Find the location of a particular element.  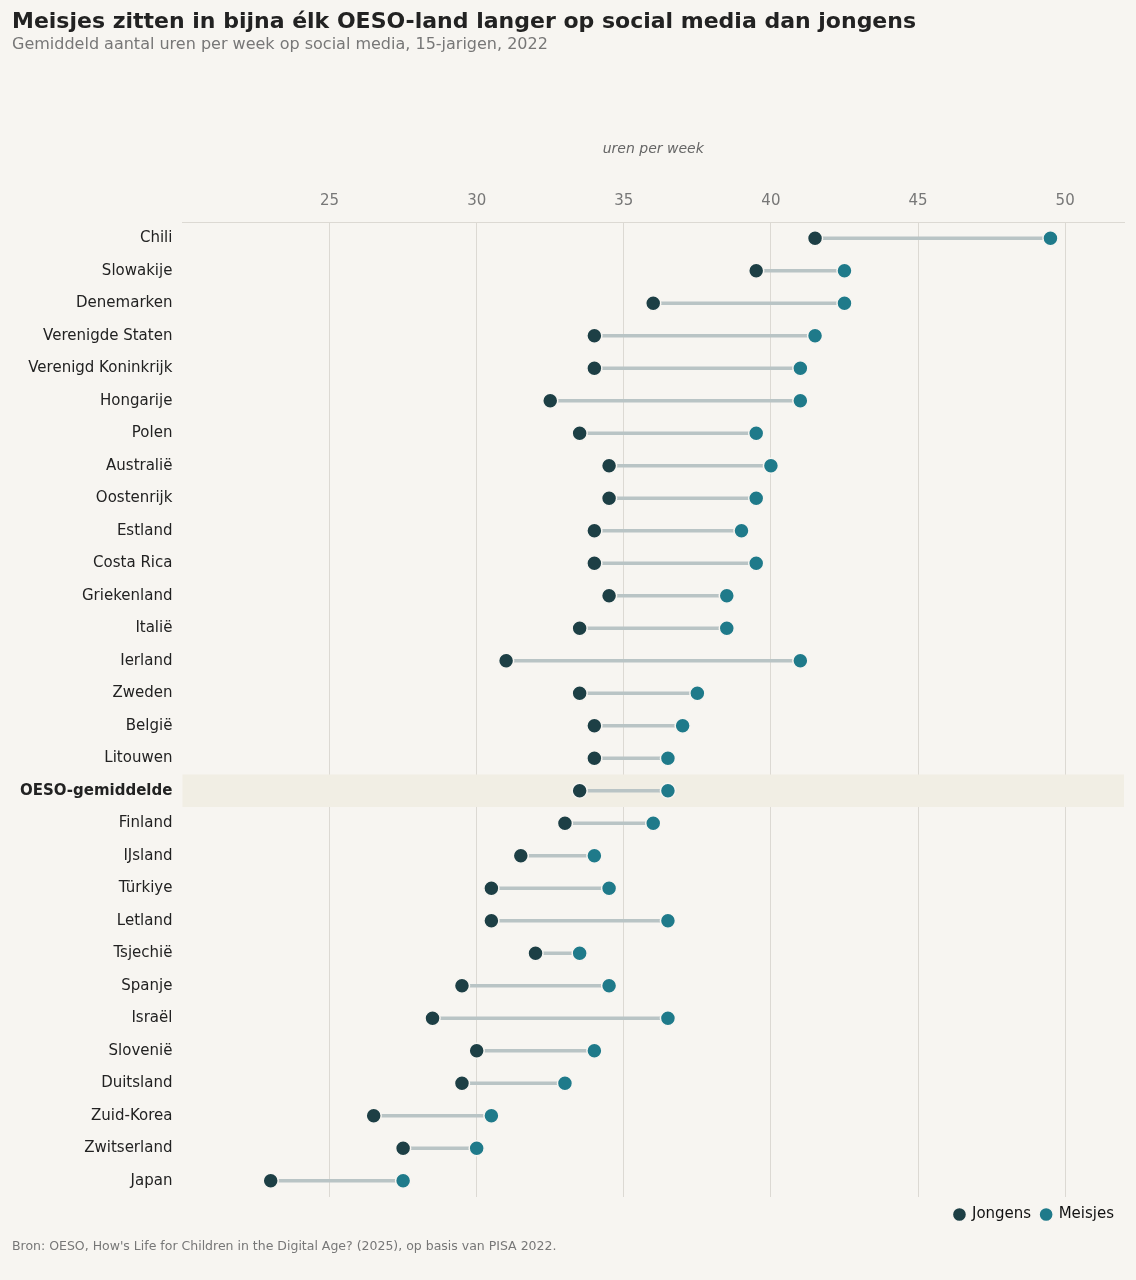

x-tick-label: 50 is located at coordinates (1065, 199).